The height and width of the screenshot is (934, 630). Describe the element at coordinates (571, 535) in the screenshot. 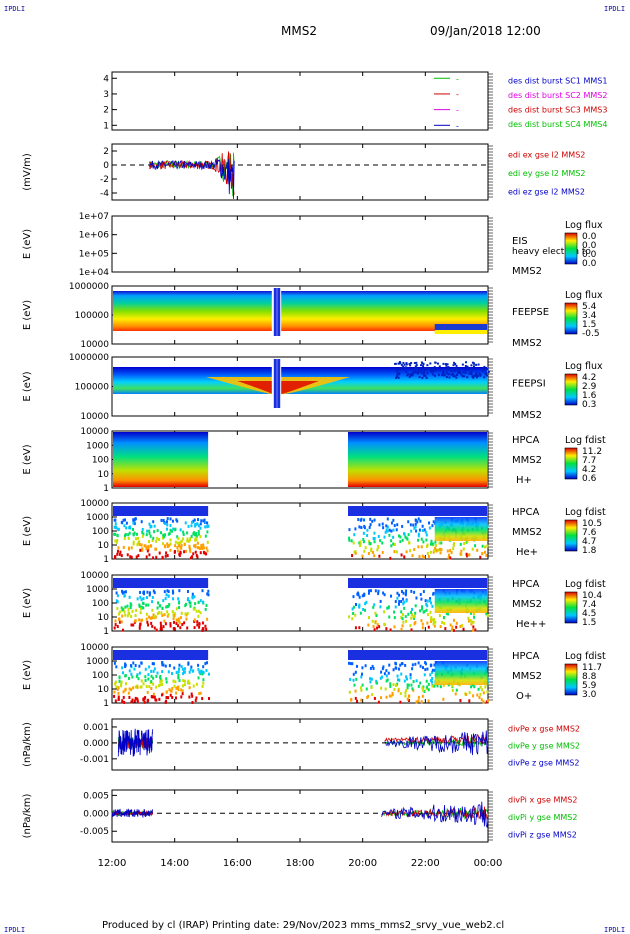

I see `hpca-he-colorbar` at that location.